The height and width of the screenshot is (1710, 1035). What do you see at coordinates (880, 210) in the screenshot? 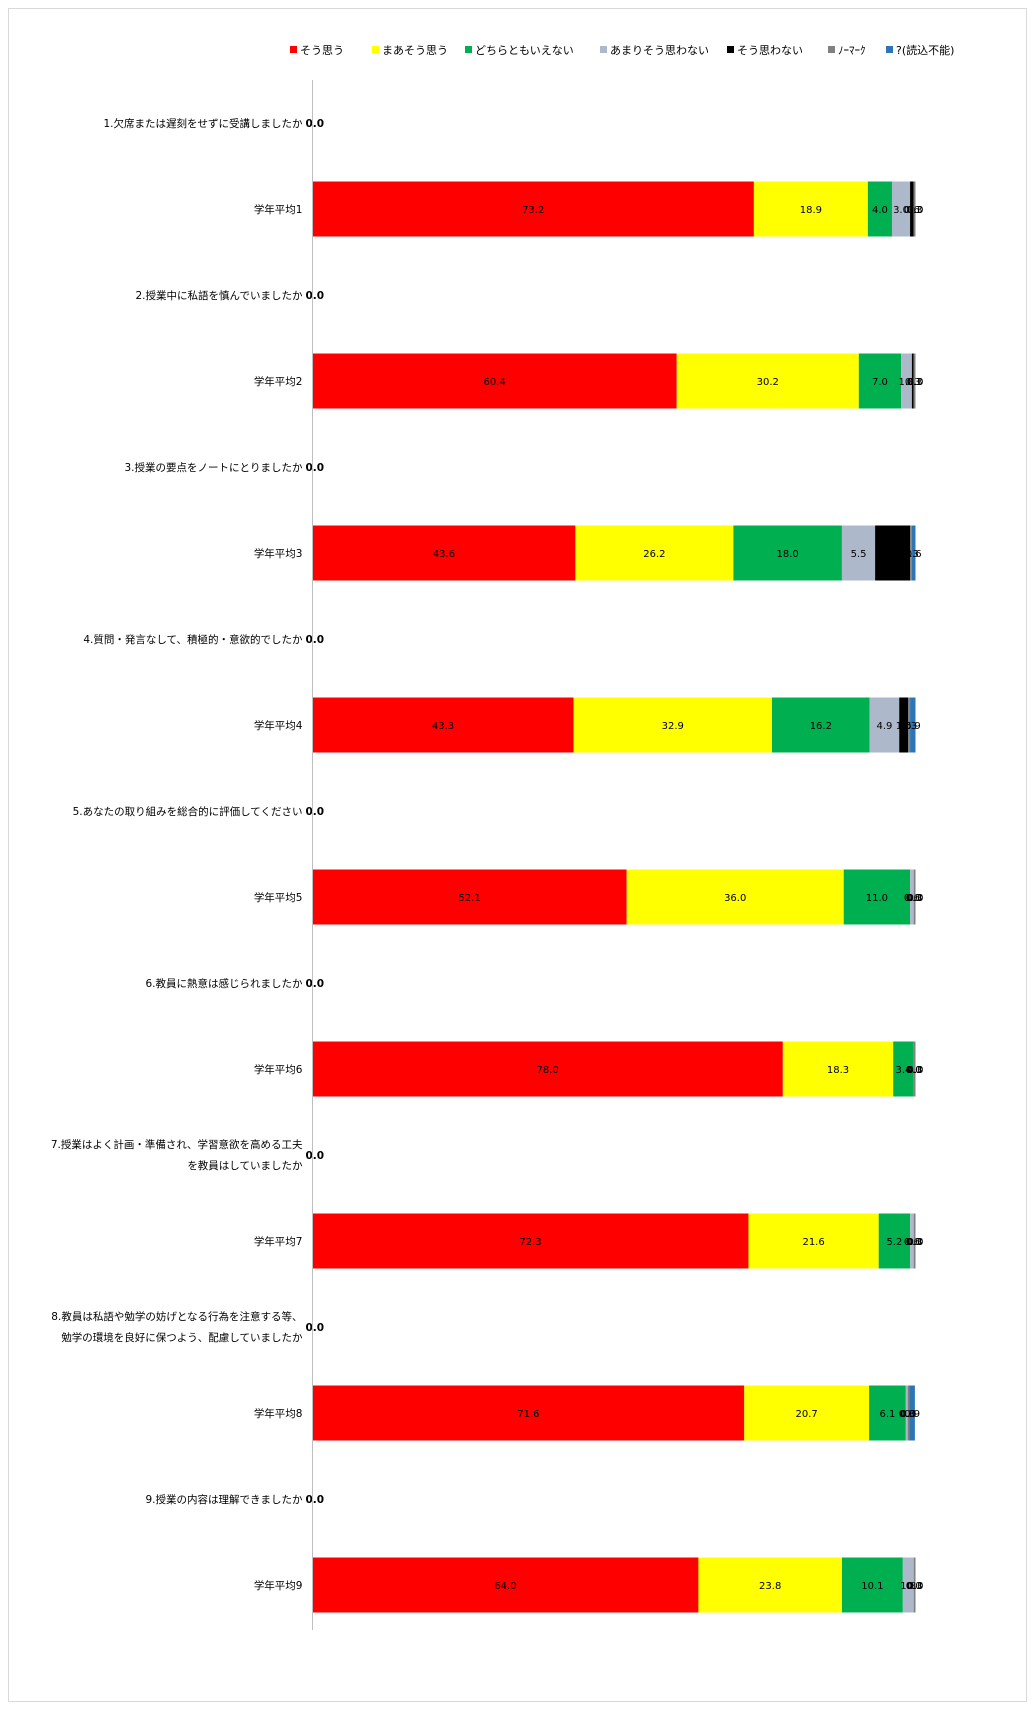
I see `data-label: 4.0` at bounding box center [880, 210].